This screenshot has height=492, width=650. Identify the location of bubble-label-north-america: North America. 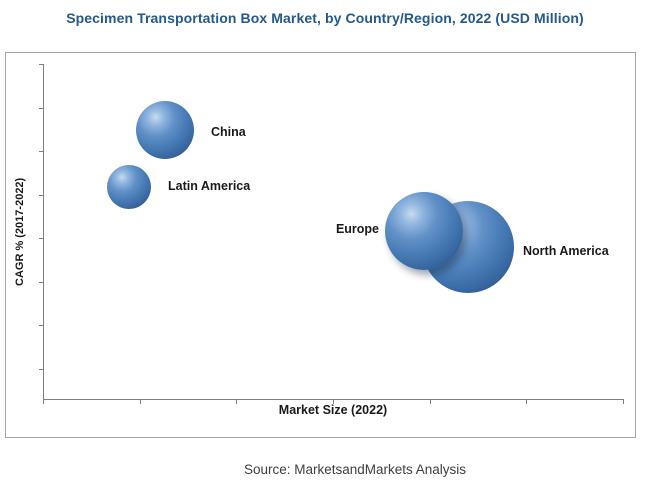
(566, 251).